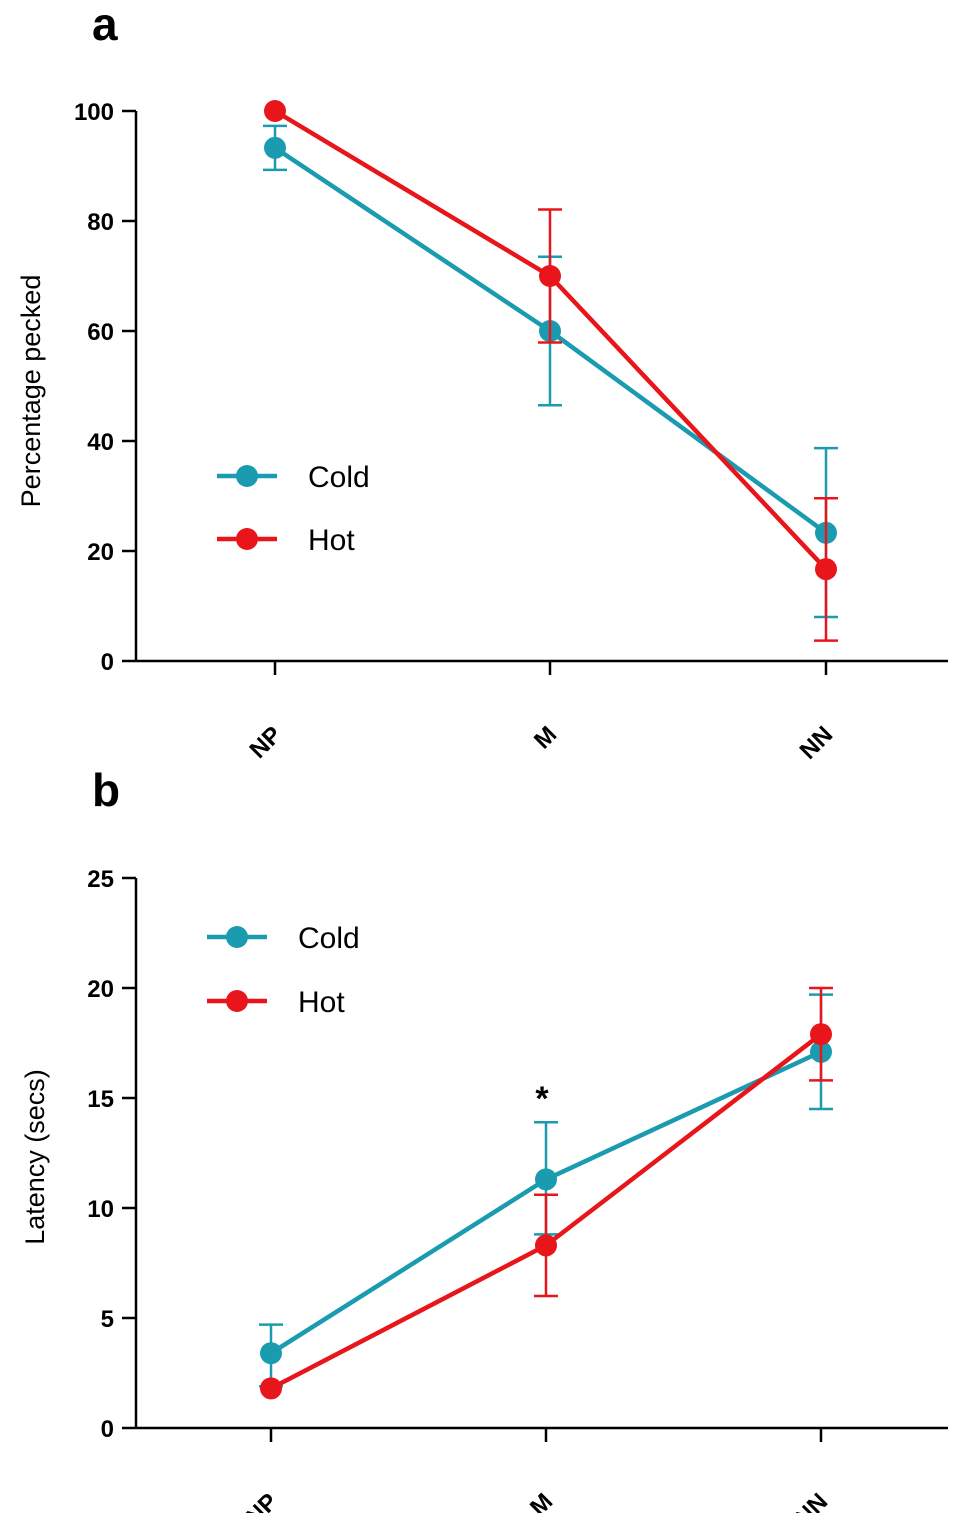 The image size is (970, 1513). I want to click on y-tick-label: 80, so click(100, 222).